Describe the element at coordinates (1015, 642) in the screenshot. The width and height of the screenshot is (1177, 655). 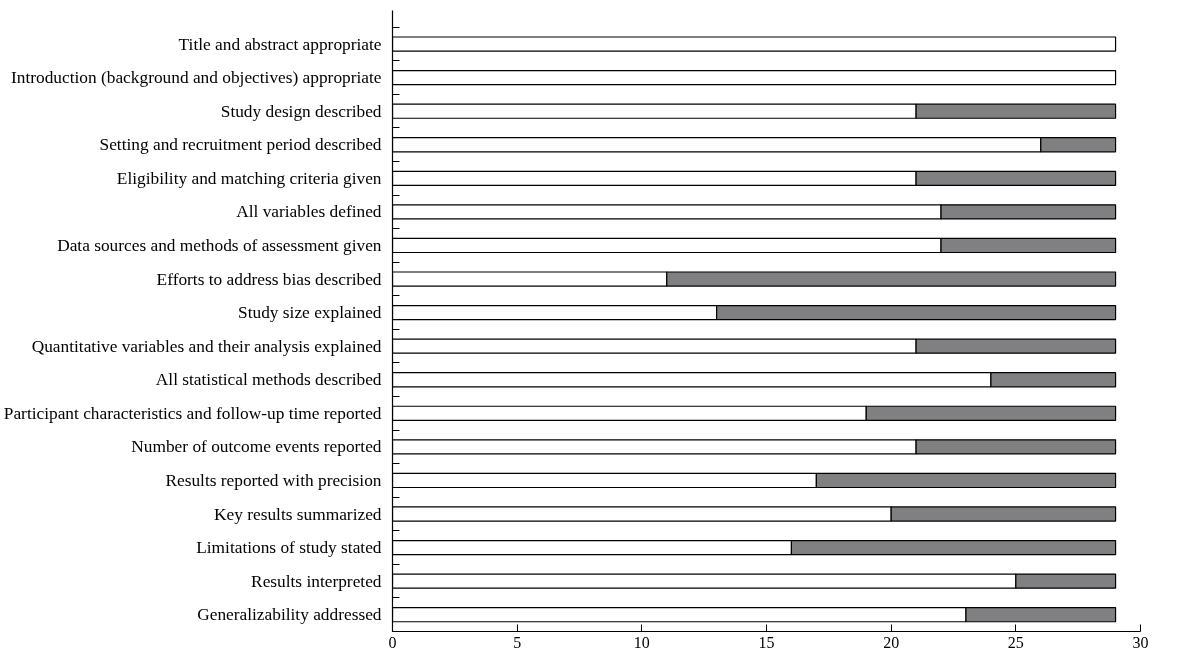
I see `x-tick-label: 25` at that location.